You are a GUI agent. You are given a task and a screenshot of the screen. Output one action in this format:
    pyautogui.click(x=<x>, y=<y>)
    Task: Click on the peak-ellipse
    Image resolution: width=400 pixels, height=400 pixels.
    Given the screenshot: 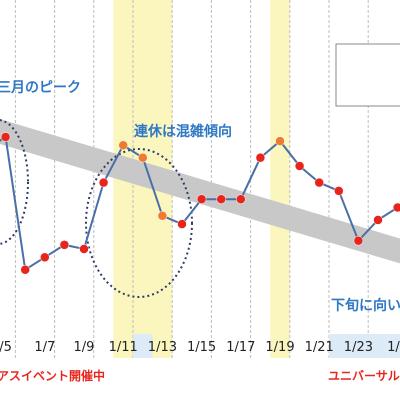 What is the action you would take?
    pyautogui.click(x=14, y=182)
    